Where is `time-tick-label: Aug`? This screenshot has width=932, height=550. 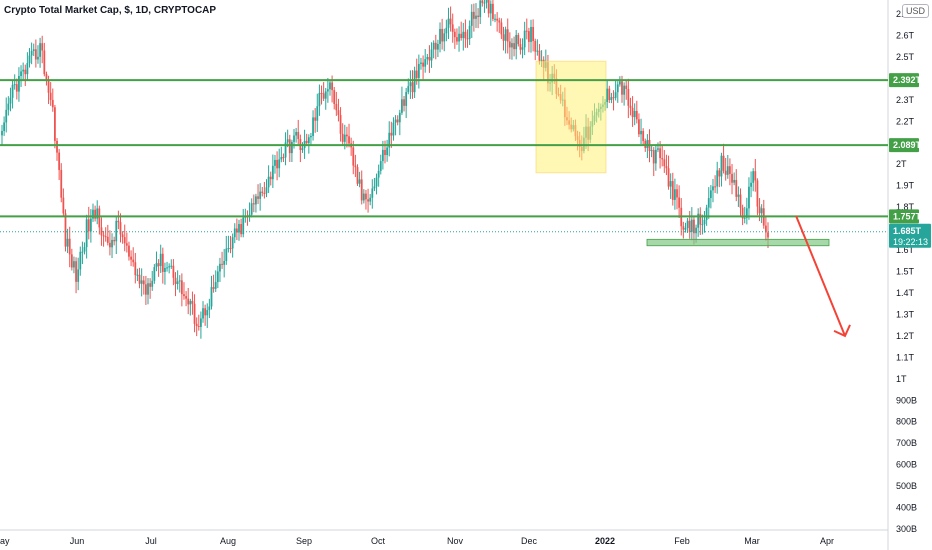 time-tick-label: Aug is located at coordinates (228, 541).